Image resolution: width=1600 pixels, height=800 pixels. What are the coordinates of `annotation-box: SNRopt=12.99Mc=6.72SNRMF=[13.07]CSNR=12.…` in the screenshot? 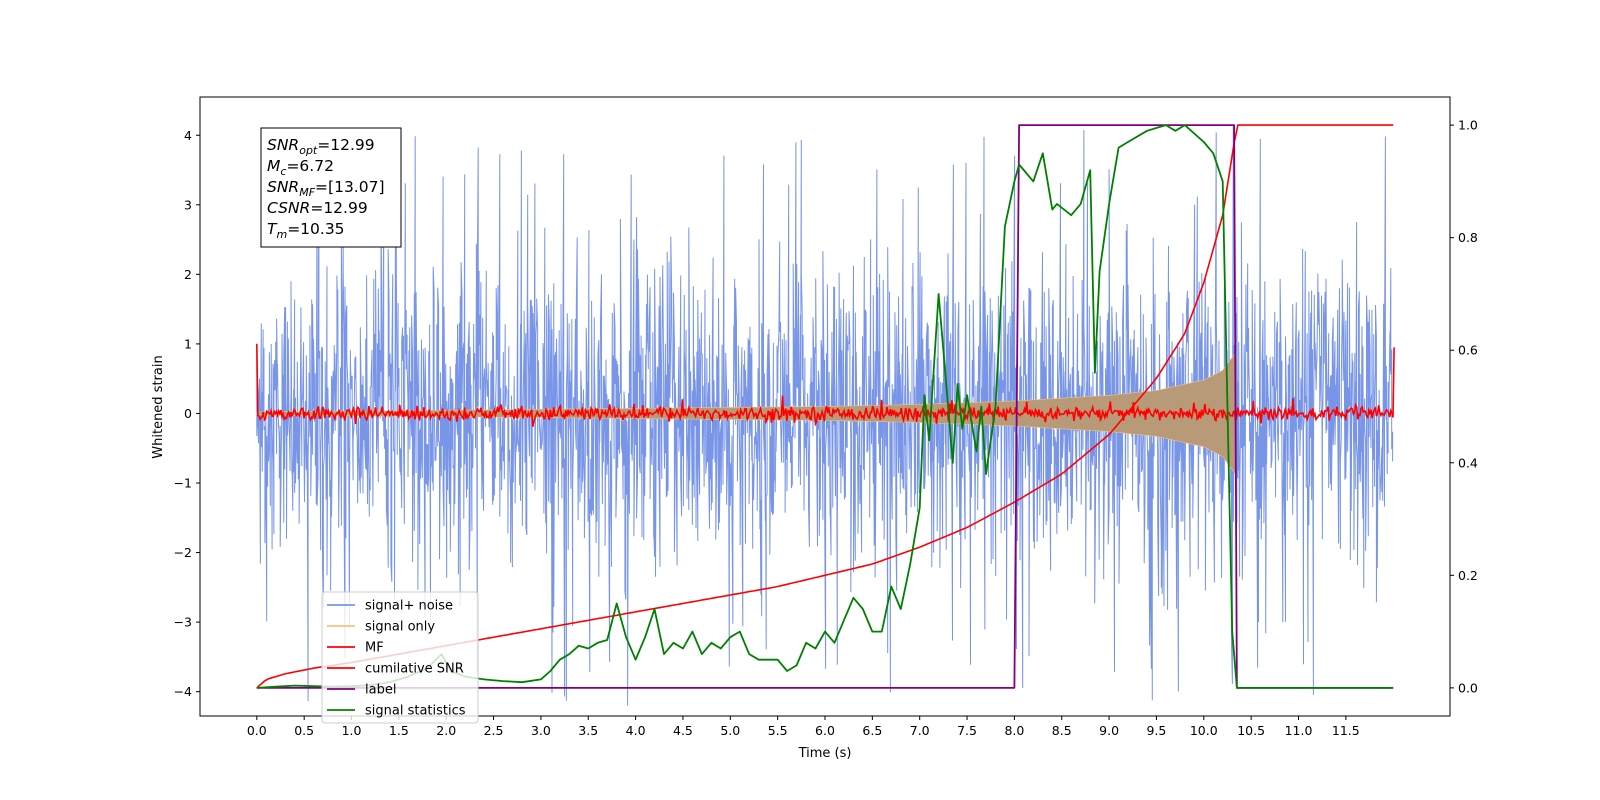 It's located at (331, 187).